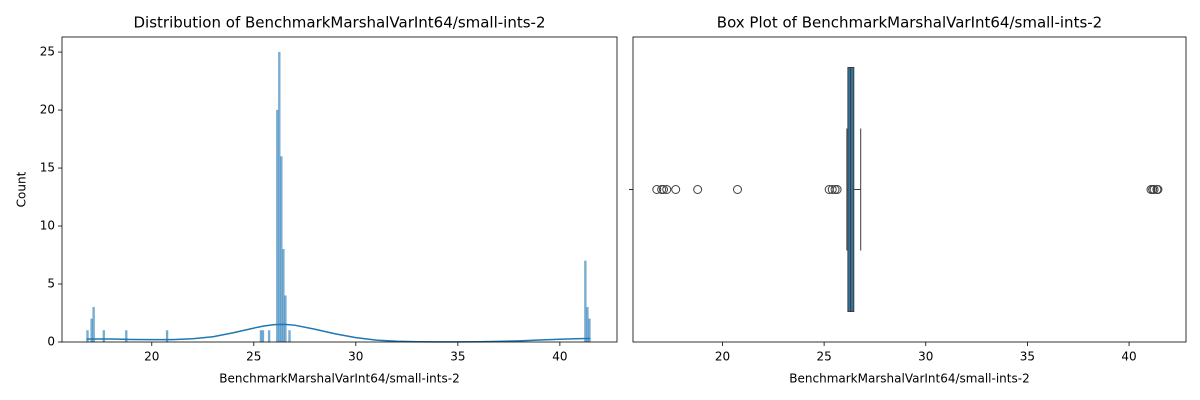  What do you see at coordinates (338, 333) in the screenshot?
I see `kde-line` at bounding box center [338, 333].